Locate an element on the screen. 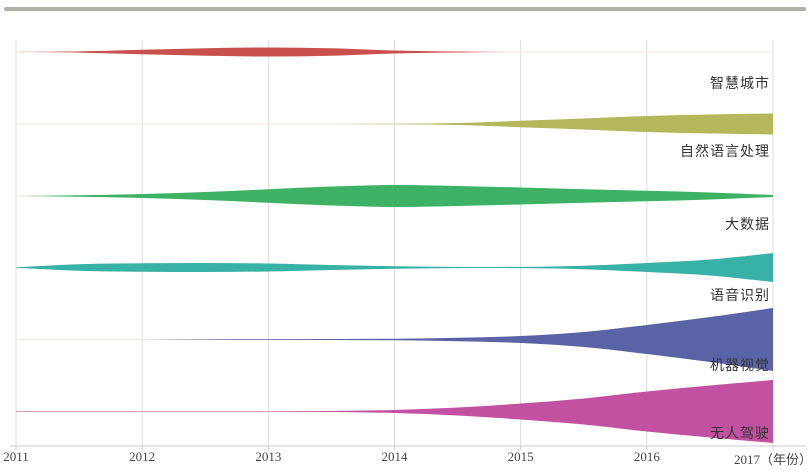 The image size is (810, 474). x-axis-label-2016: 2016 is located at coordinates (646, 456).